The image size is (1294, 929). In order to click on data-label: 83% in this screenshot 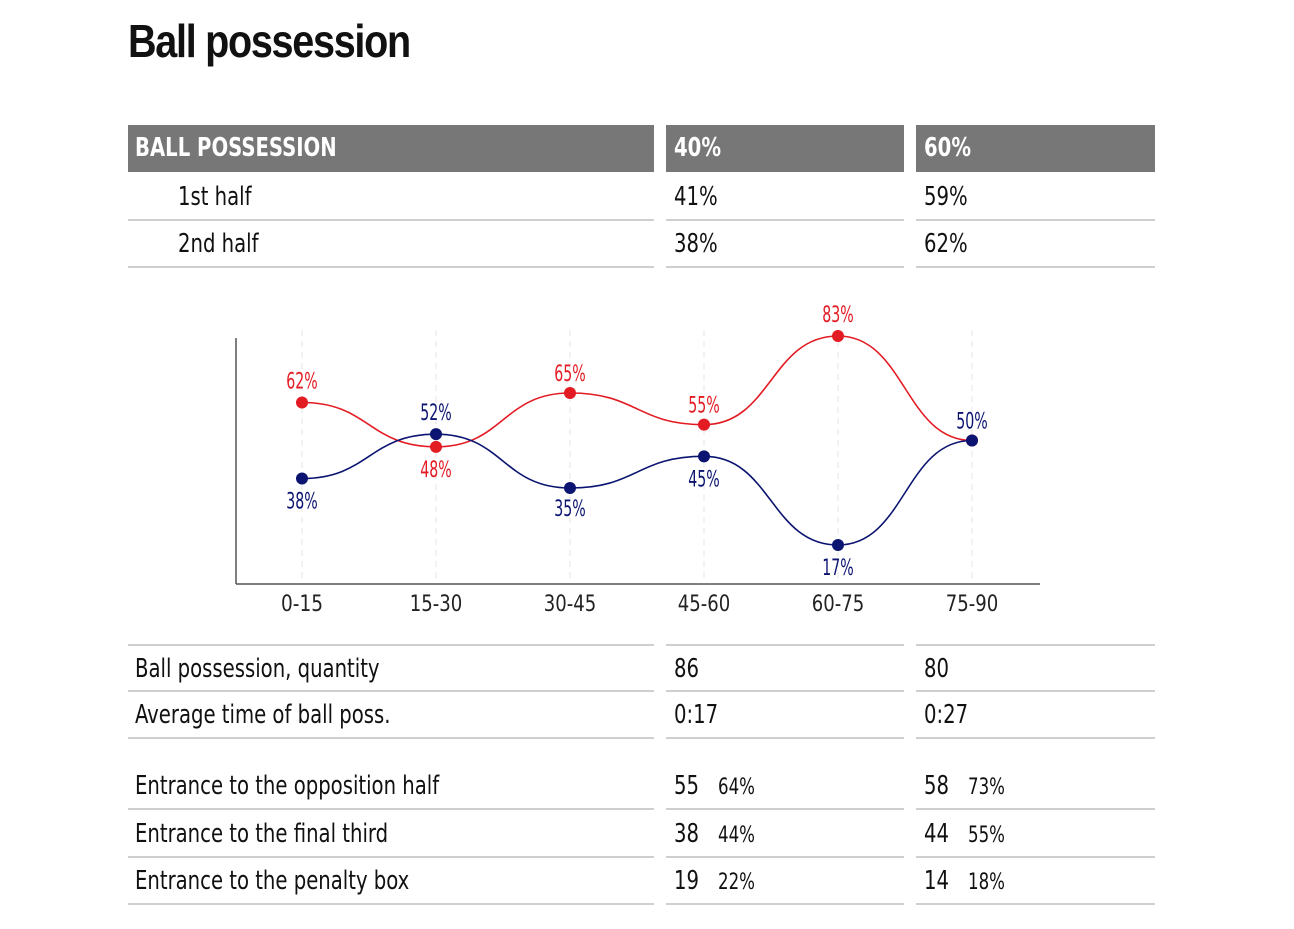, I will do `click(838, 315)`.